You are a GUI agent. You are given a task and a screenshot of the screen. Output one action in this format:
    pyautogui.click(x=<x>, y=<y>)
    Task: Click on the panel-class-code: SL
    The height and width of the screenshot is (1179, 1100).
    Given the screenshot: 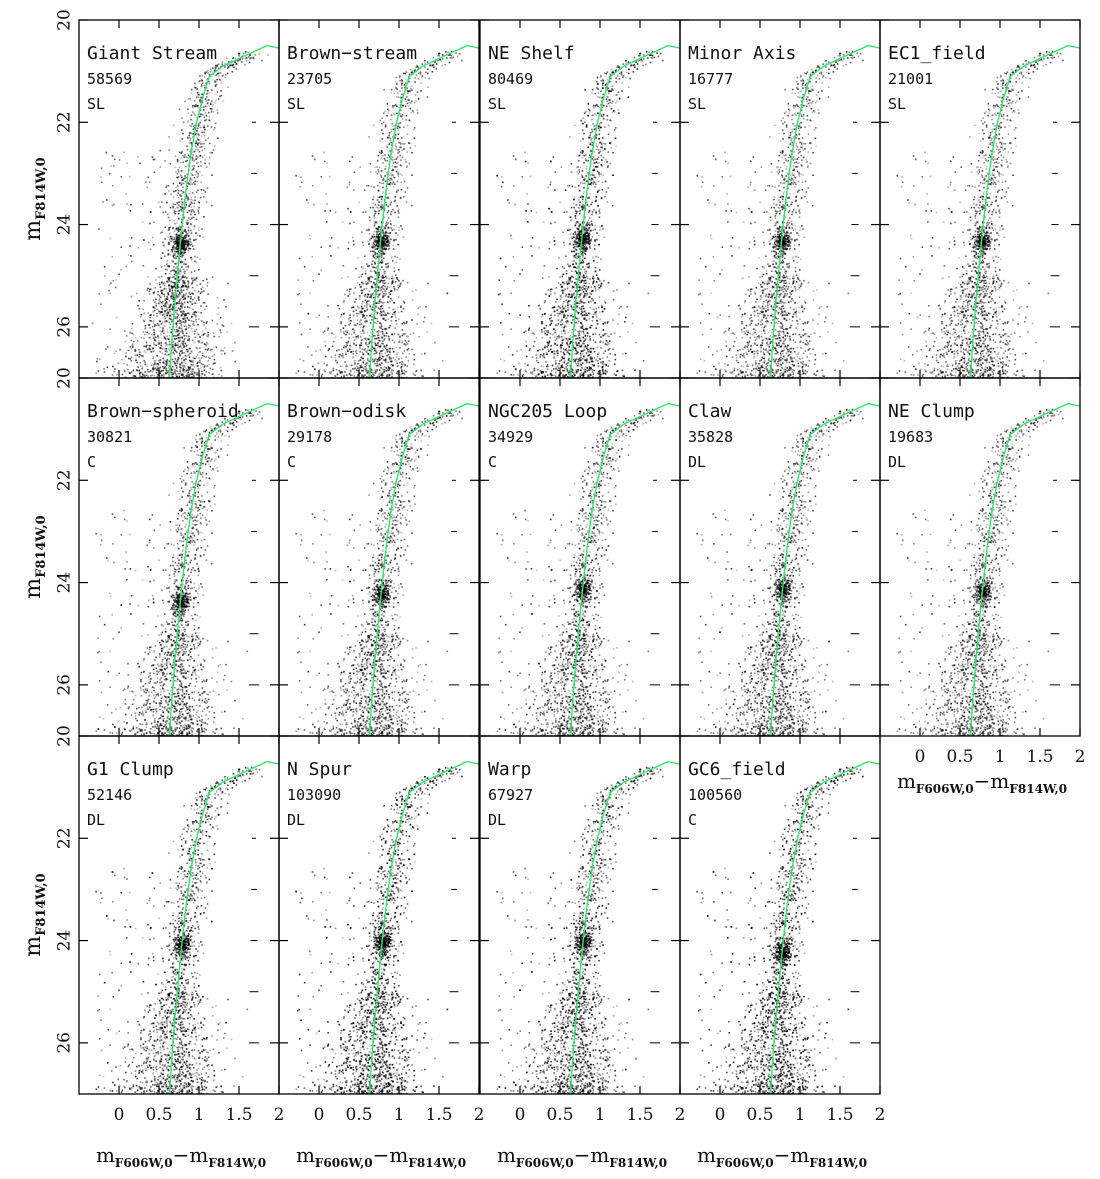 What is the action you would take?
    pyautogui.click(x=96, y=104)
    